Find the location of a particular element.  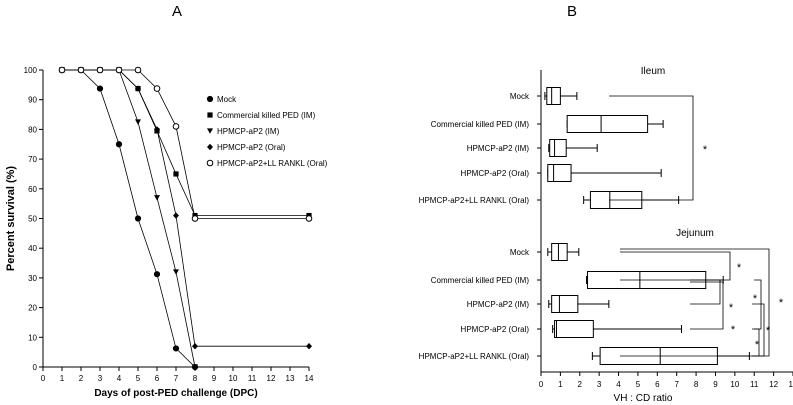

y-tick-label: 50 is located at coordinates (32, 219).